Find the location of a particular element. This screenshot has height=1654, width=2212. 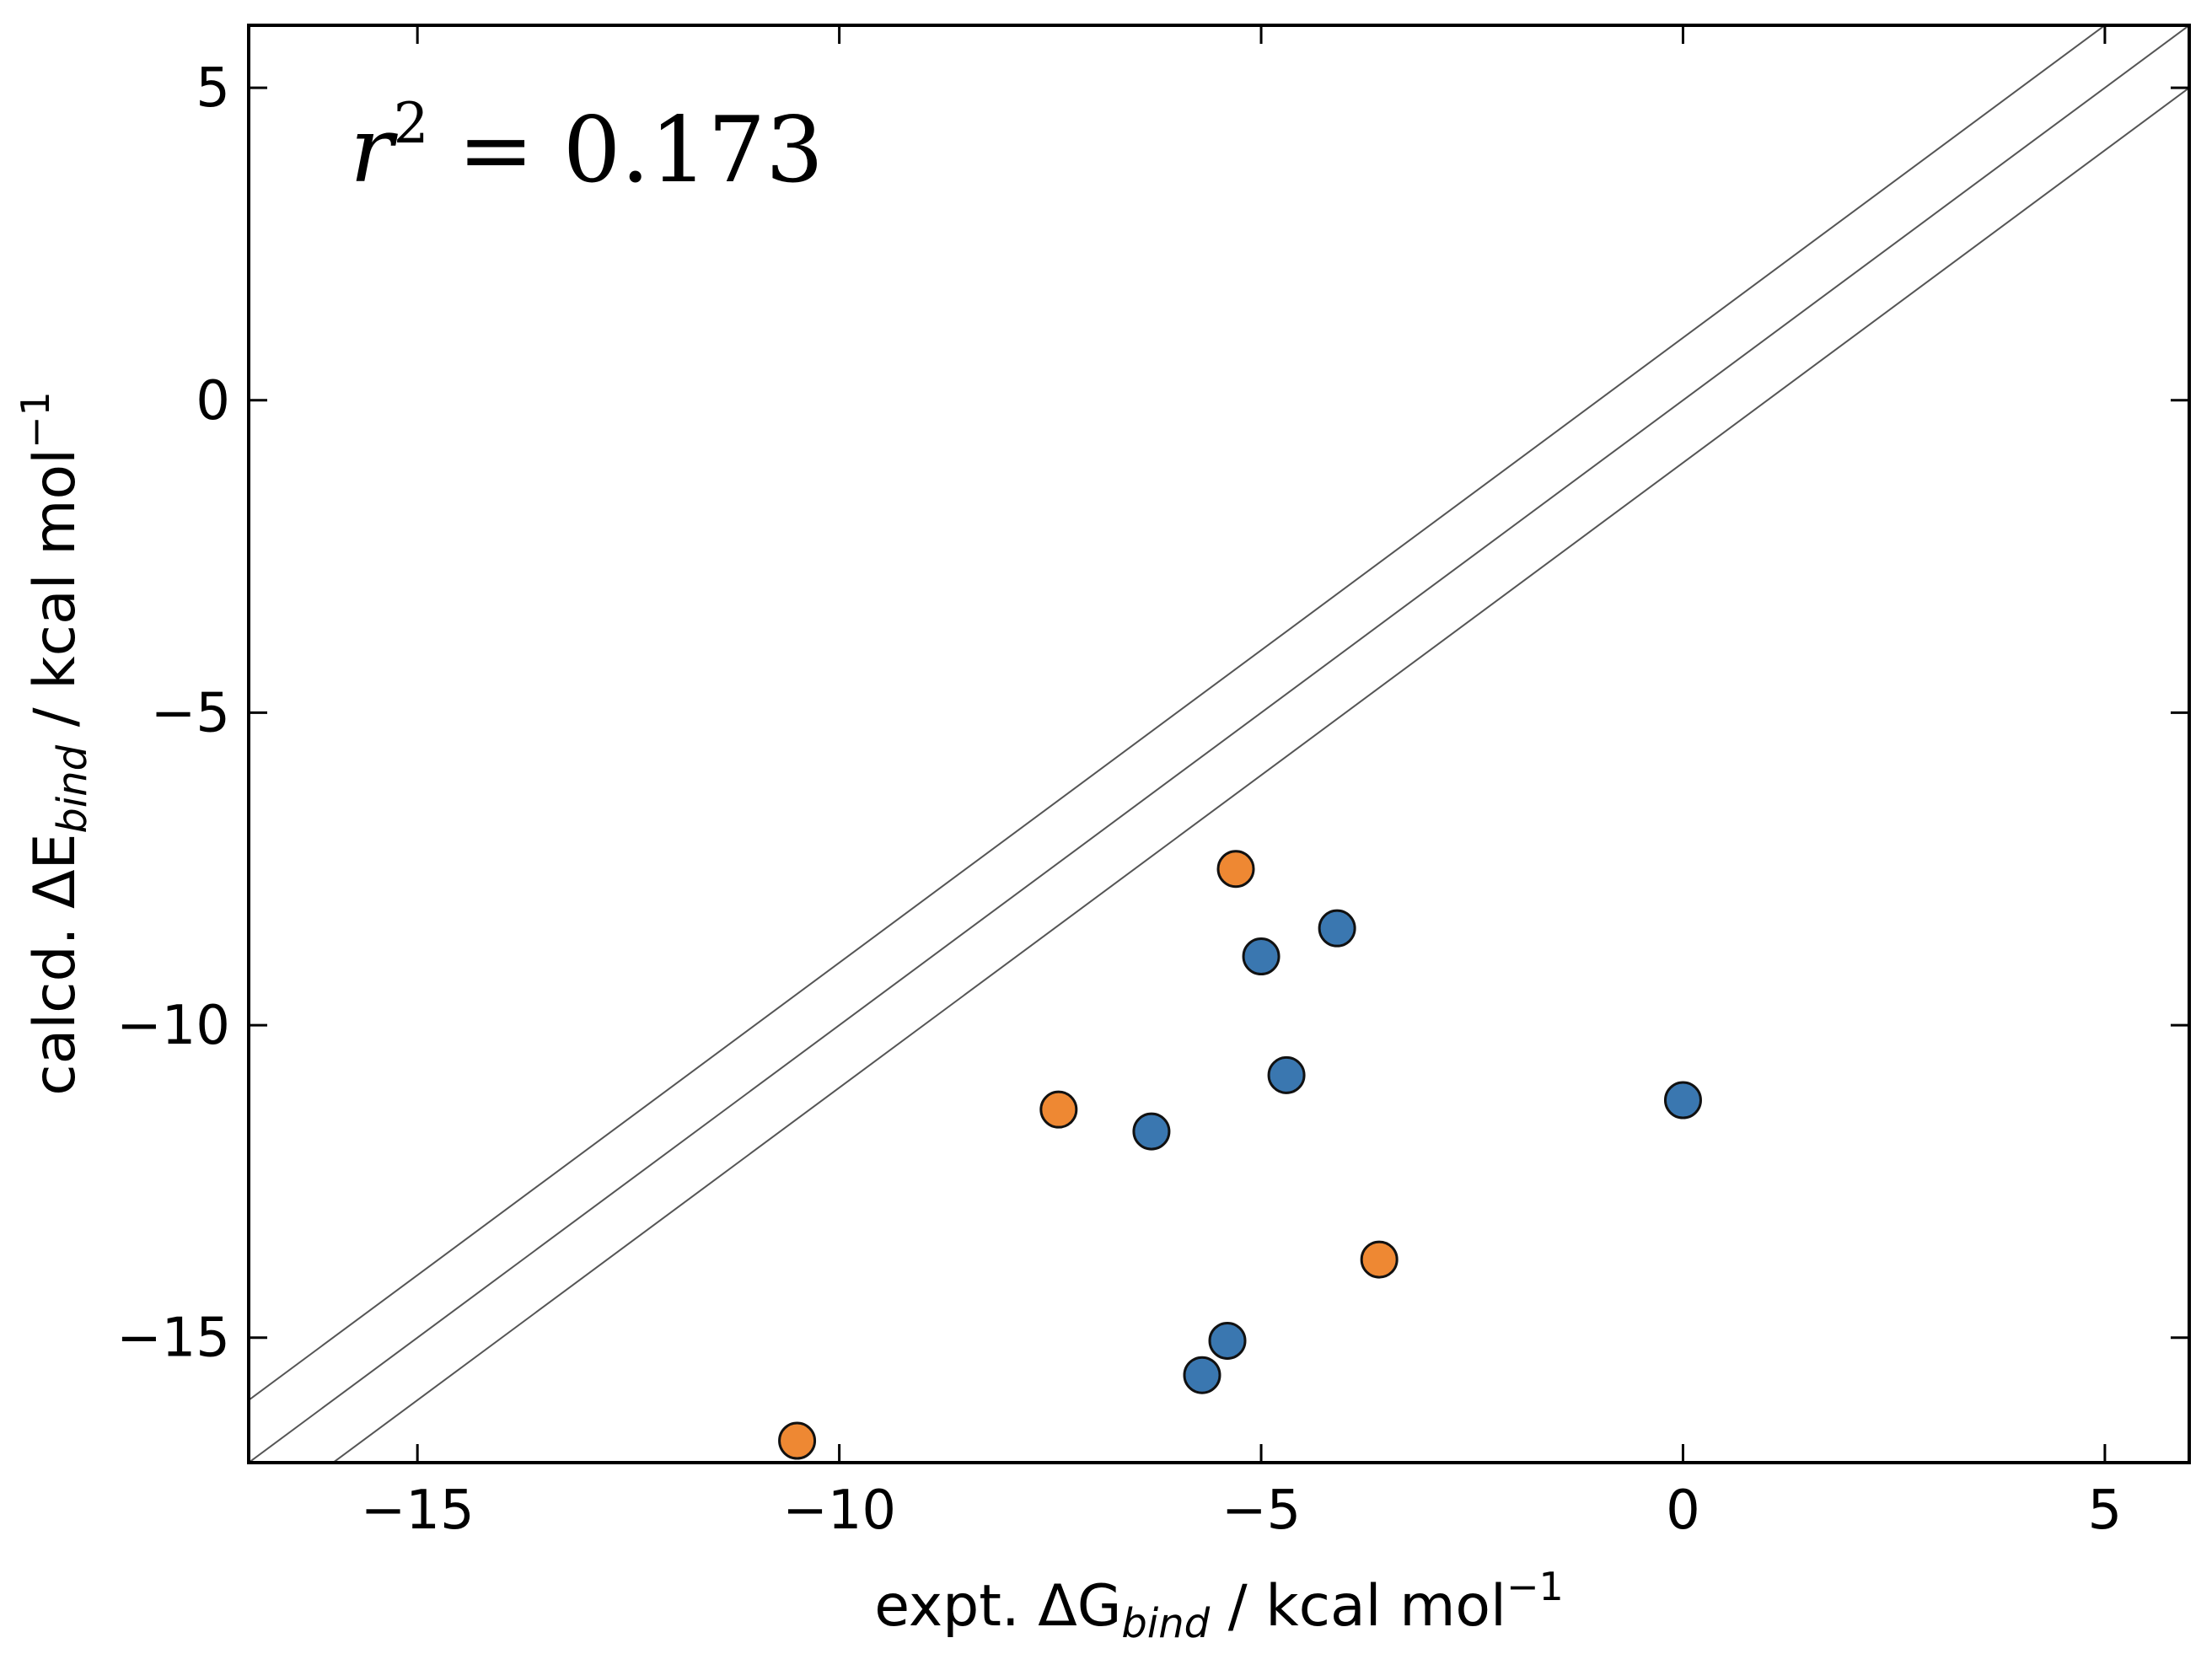

annotation-r-squared: r2 = 0.173 is located at coordinates (587, 147).